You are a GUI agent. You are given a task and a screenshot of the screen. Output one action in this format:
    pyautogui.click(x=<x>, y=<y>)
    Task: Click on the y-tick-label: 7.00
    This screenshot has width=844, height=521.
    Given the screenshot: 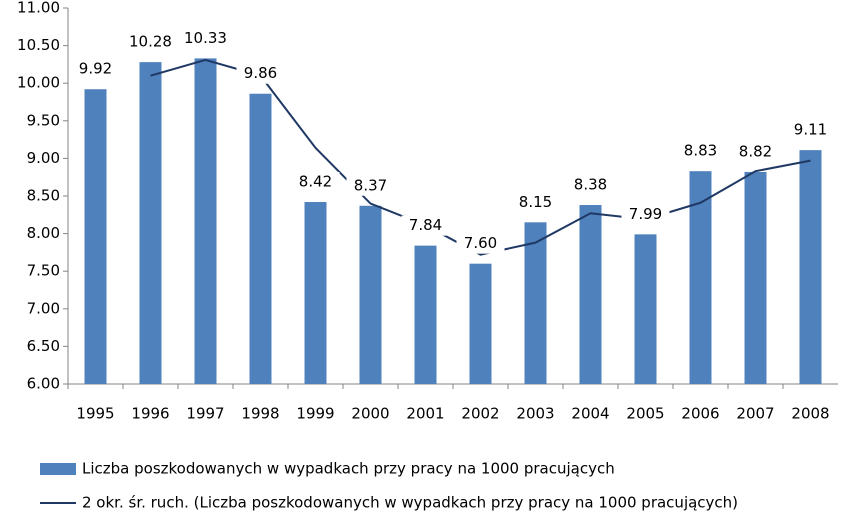 What is the action you would take?
    pyautogui.click(x=43, y=308)
    